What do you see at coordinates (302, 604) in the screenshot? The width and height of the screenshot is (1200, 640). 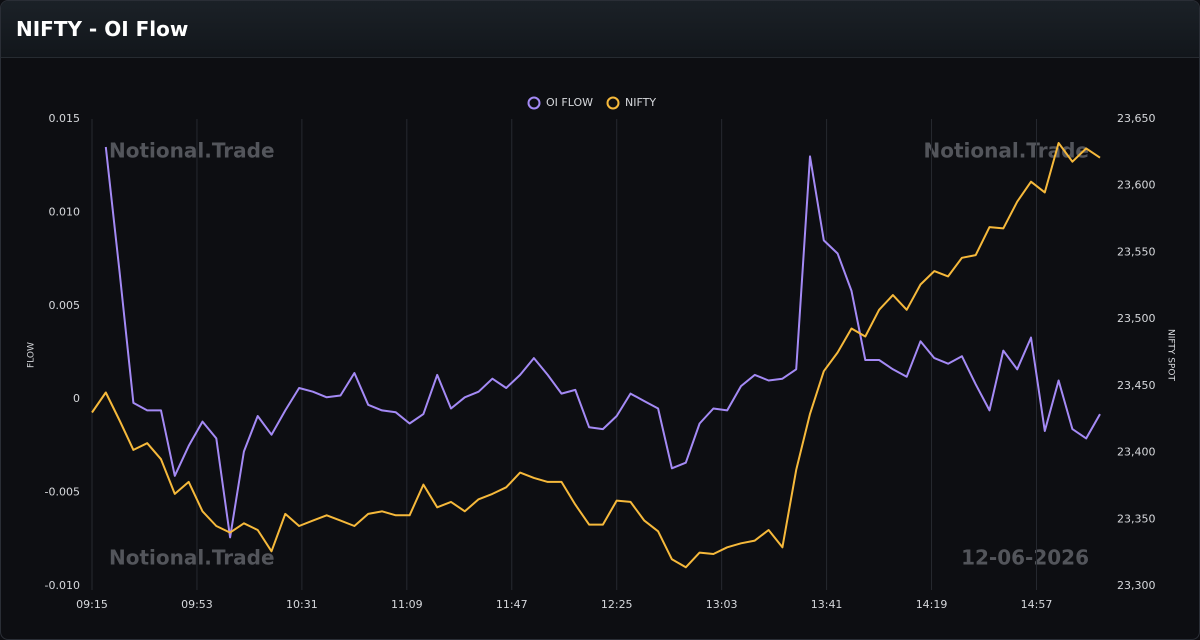 I see `x-tick-label: 10:31` at bounding box center [302, 604].